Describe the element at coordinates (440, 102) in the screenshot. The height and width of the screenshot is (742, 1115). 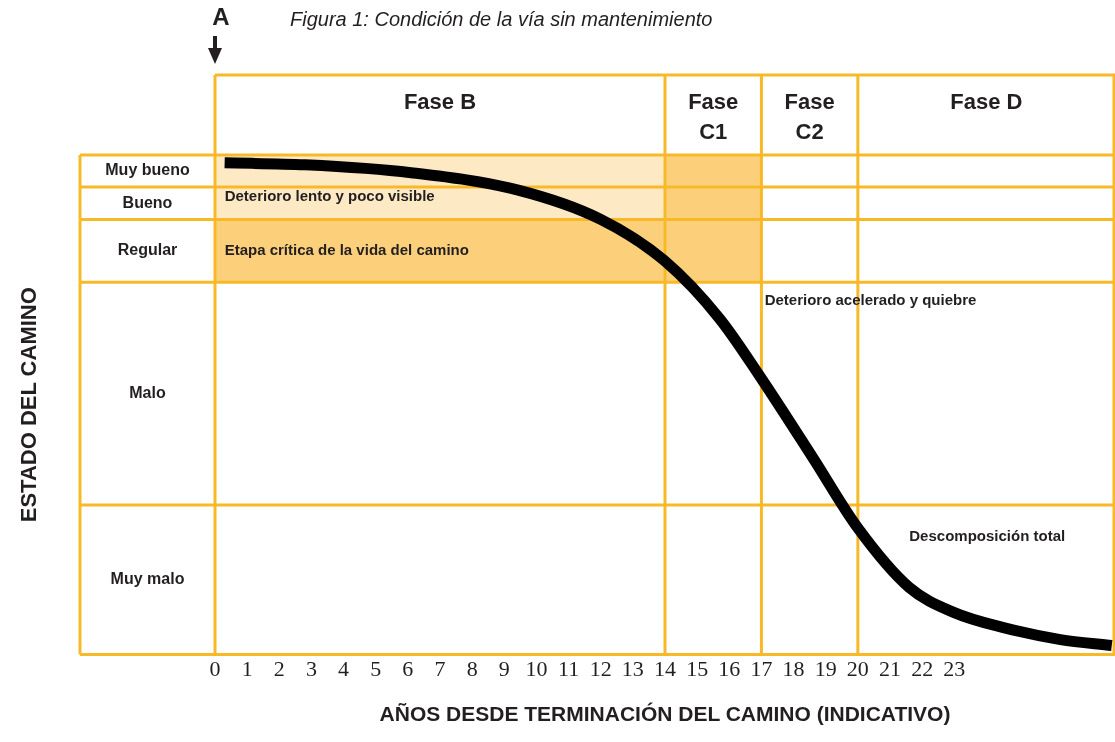
I see `text: Fase B` at that location.